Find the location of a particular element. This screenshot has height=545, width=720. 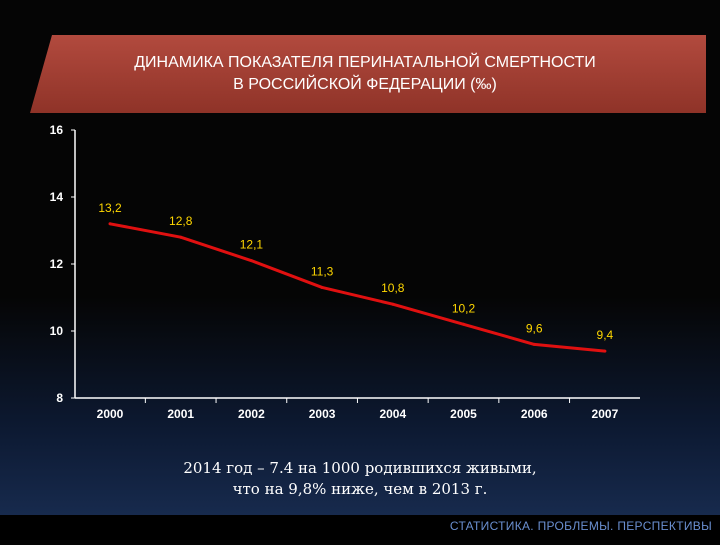

data-label: 9,6 is located at coordinates (534, 328).